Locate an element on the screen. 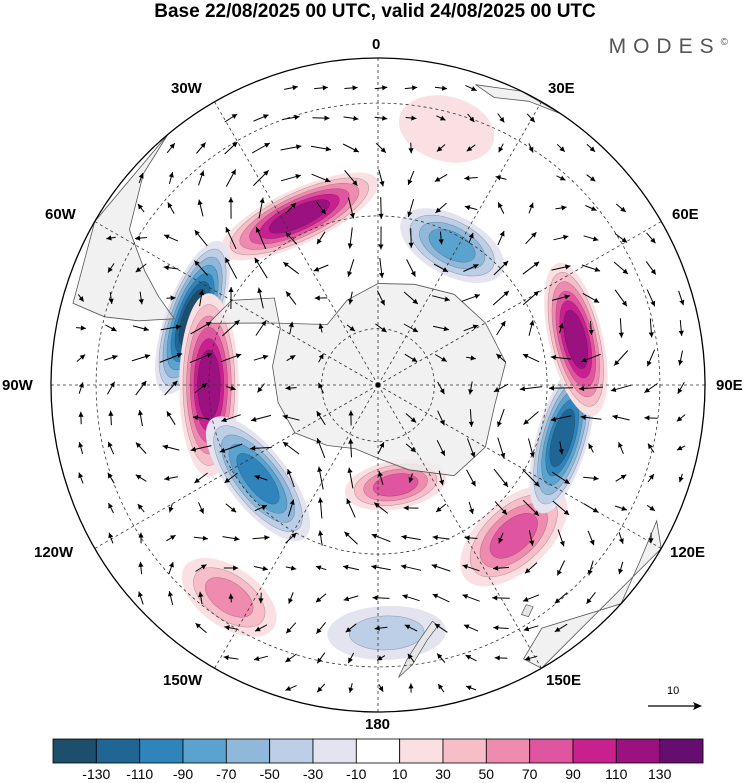 The height and width of the screenshot is (783, 750). colorbar-tick-label: -10 is located at coordinates (356, 774).